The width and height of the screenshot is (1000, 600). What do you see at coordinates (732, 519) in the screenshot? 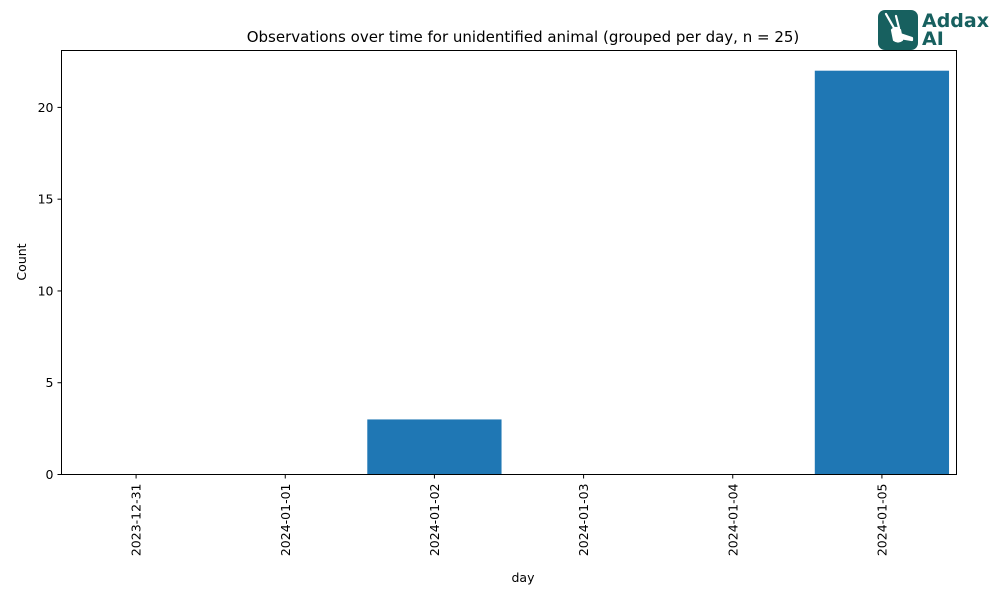
I see `x-tick-label-2024-01-04: 2024-01-04` at bounding box center [732, 519].